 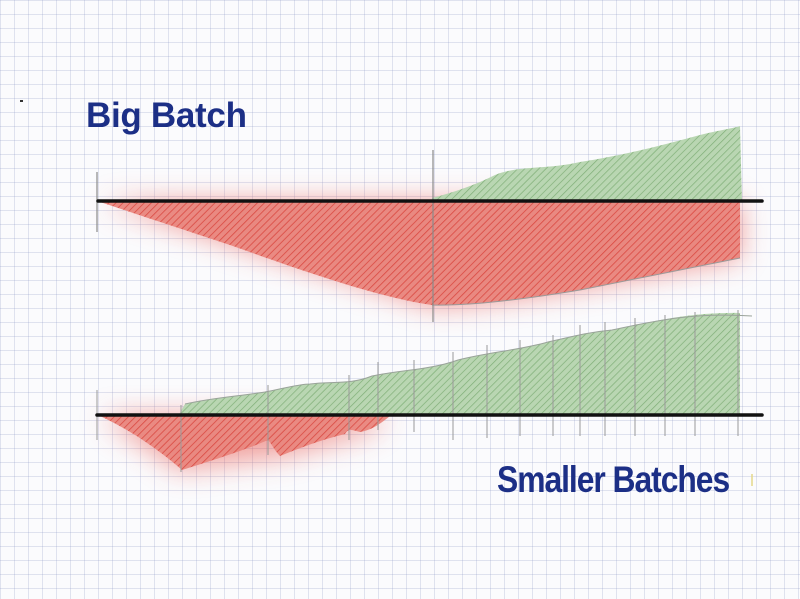 I want to click on smaller-batches-loss-area, so click(x=245, y=443).